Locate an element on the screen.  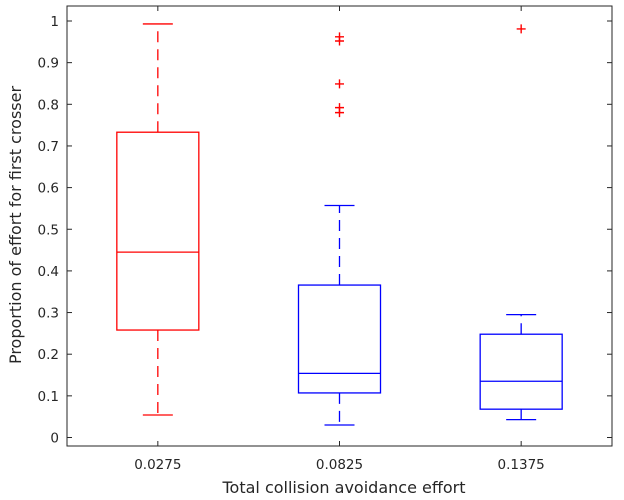
y-tick-label: 0.8 is located at coordinates (48, 105).